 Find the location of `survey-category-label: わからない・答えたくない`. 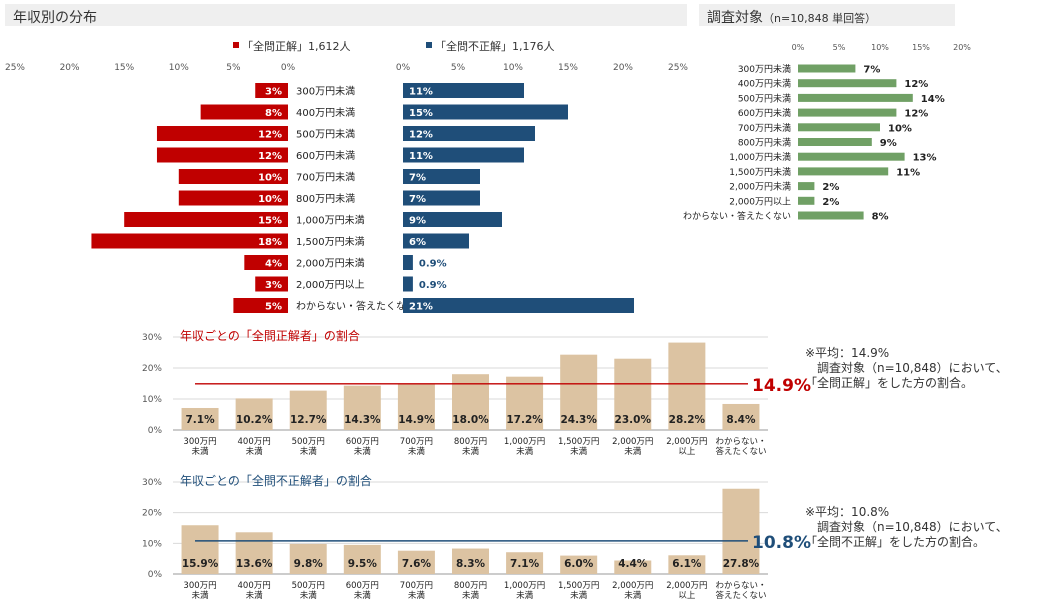

survey-category-label: わからない・答えたくない is located at coordinates (737, 216).